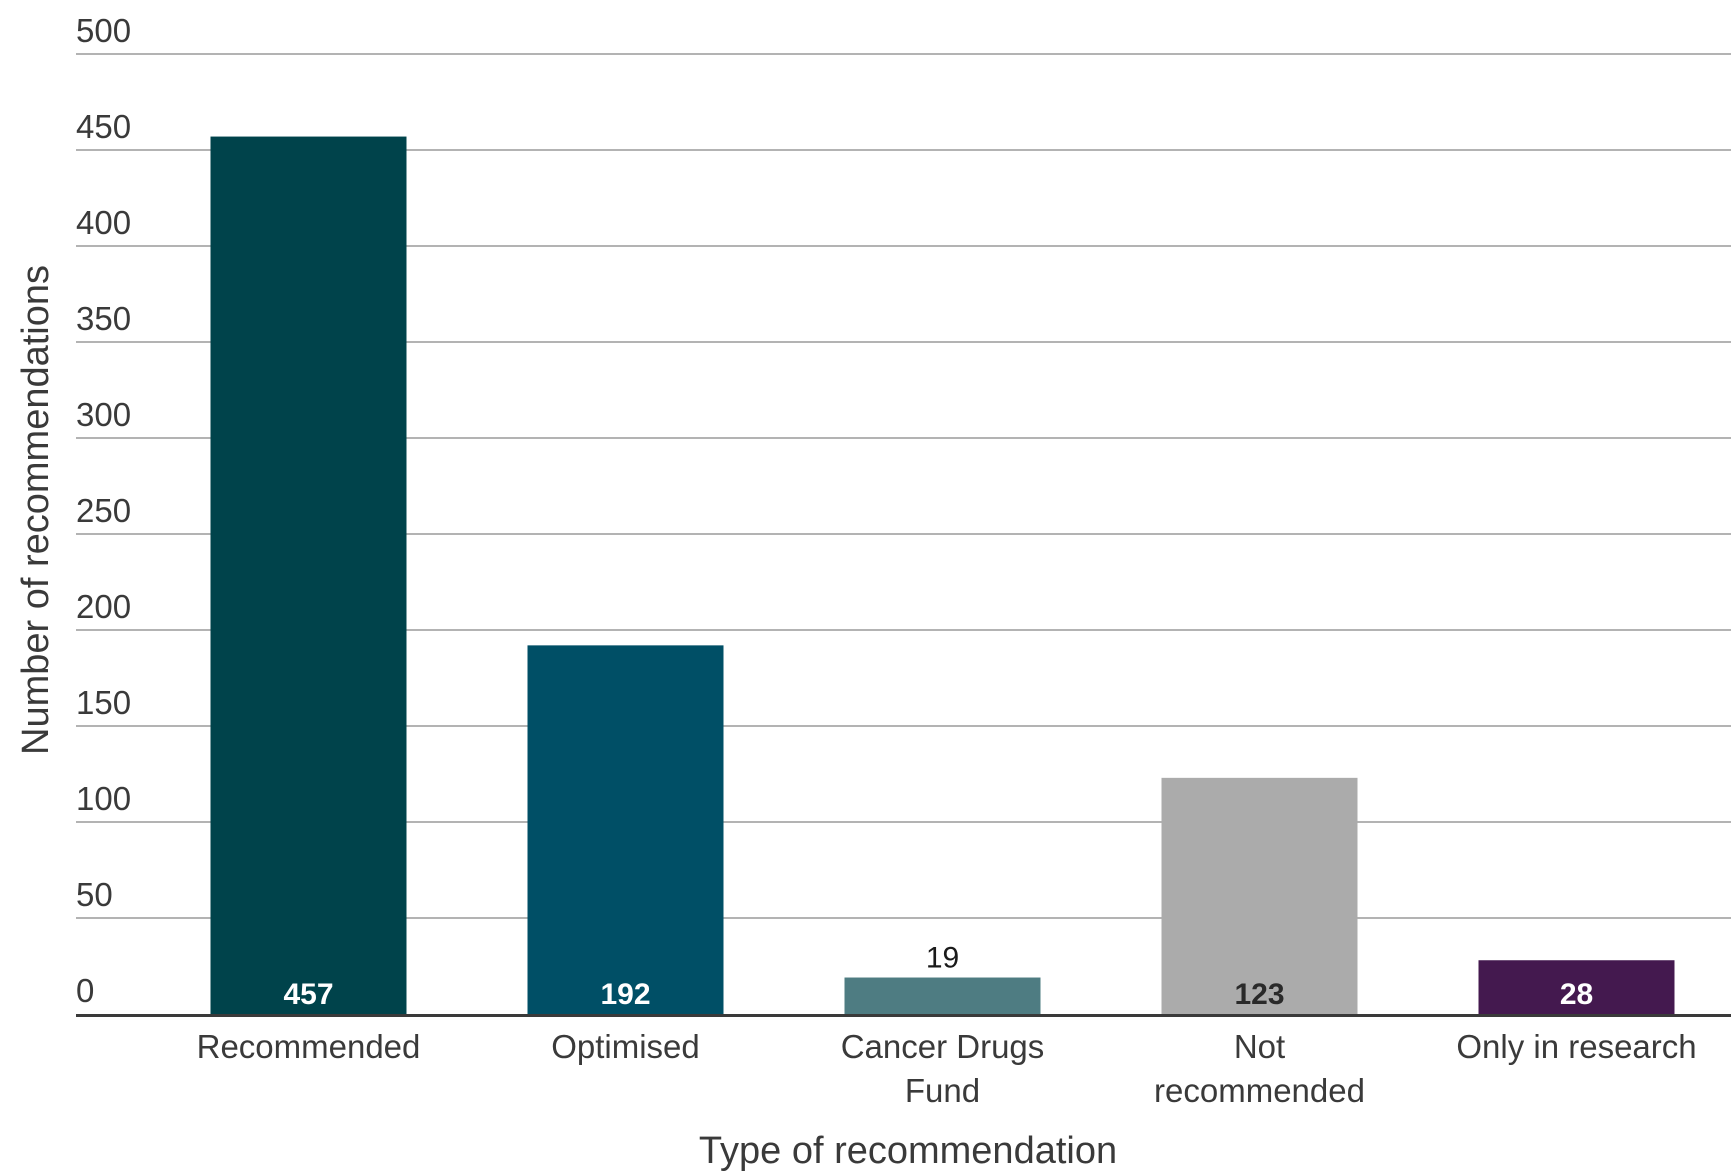 This screenshot has height=1171, width=1731. Describe the element at coordinates (103, 318) in the screenshot. I see `y-tick-label: 350` at that location.